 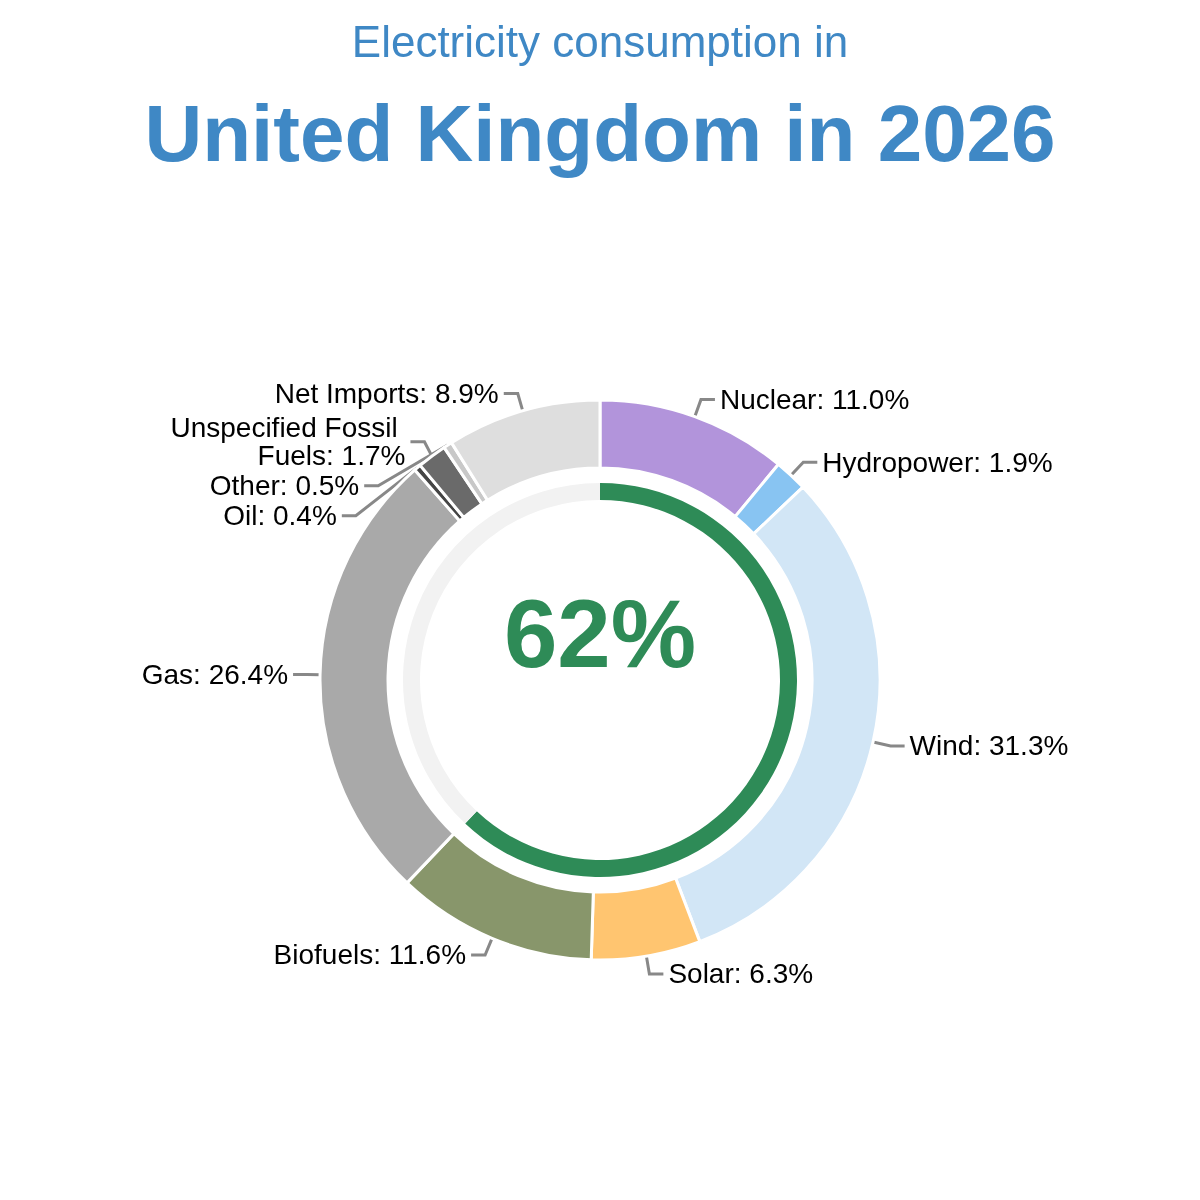 I want to click on slice-label: Oil: 0.4%, so click(x=280, y=516).